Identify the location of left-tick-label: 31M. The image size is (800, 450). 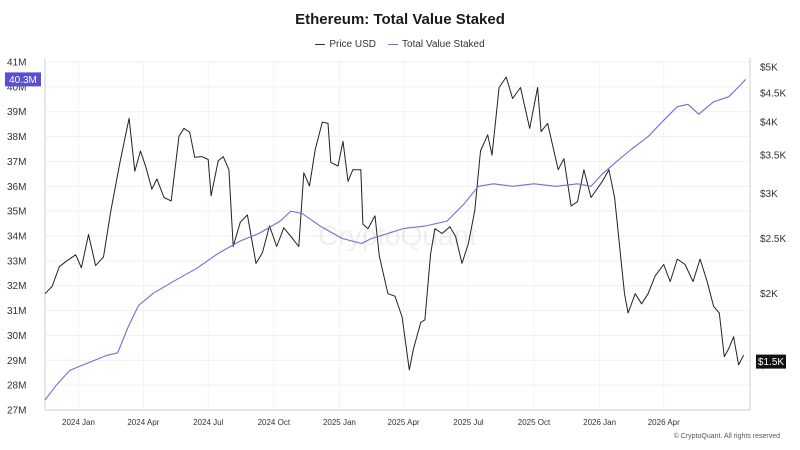
(16, 311).